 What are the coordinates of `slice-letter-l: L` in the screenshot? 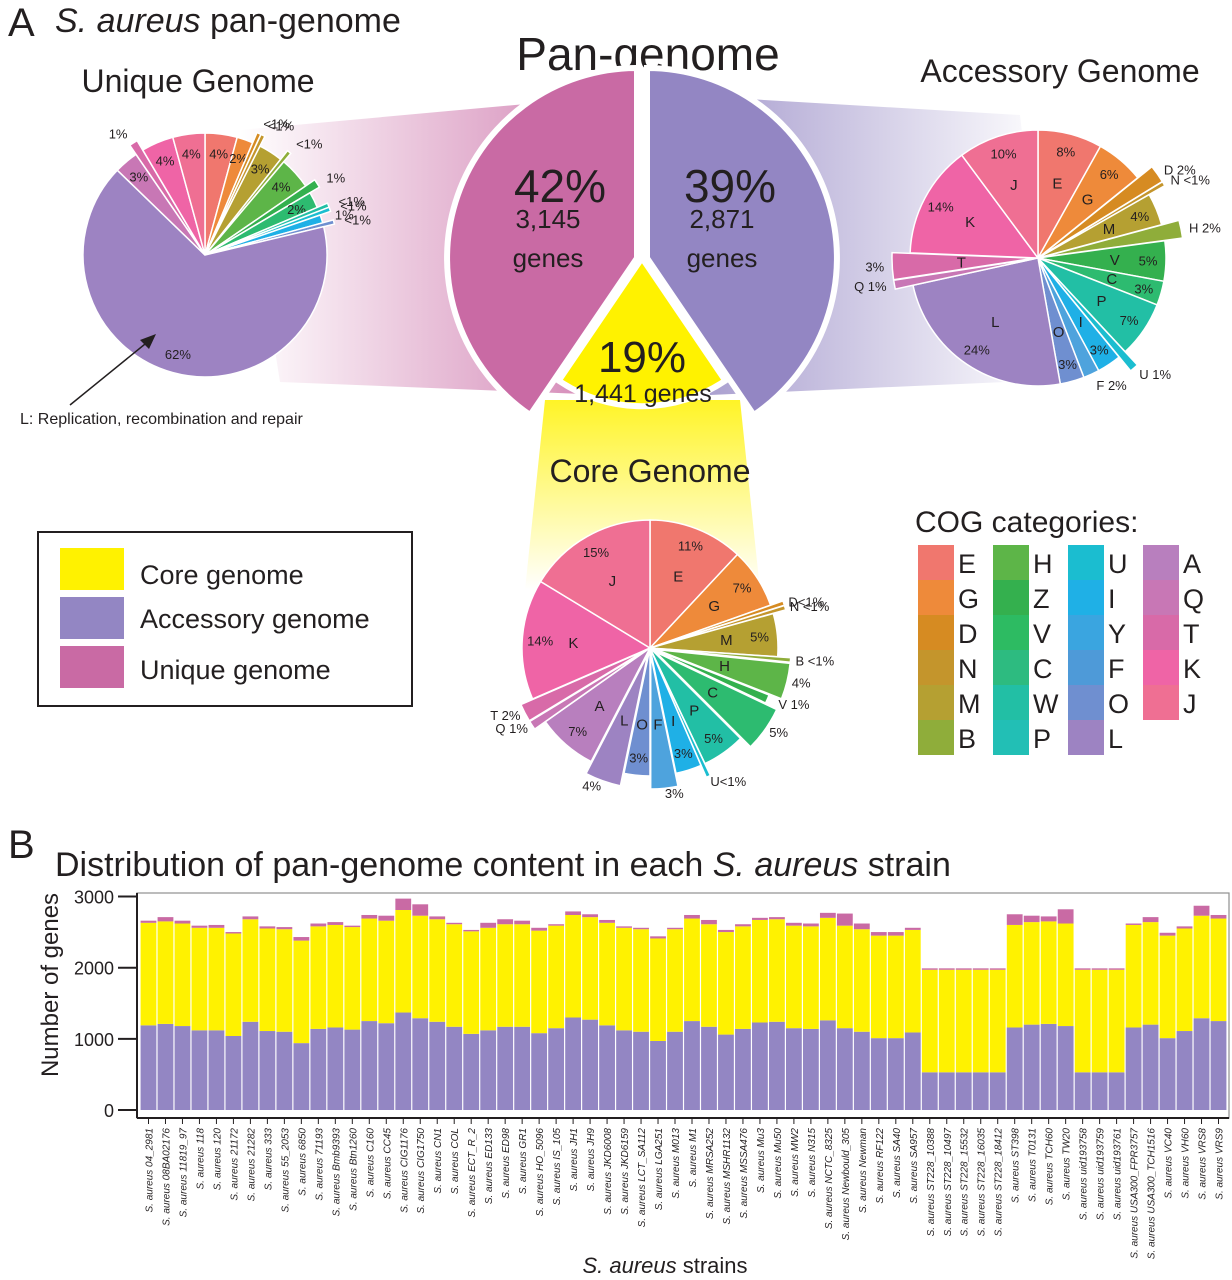 It's located at (624, 720).